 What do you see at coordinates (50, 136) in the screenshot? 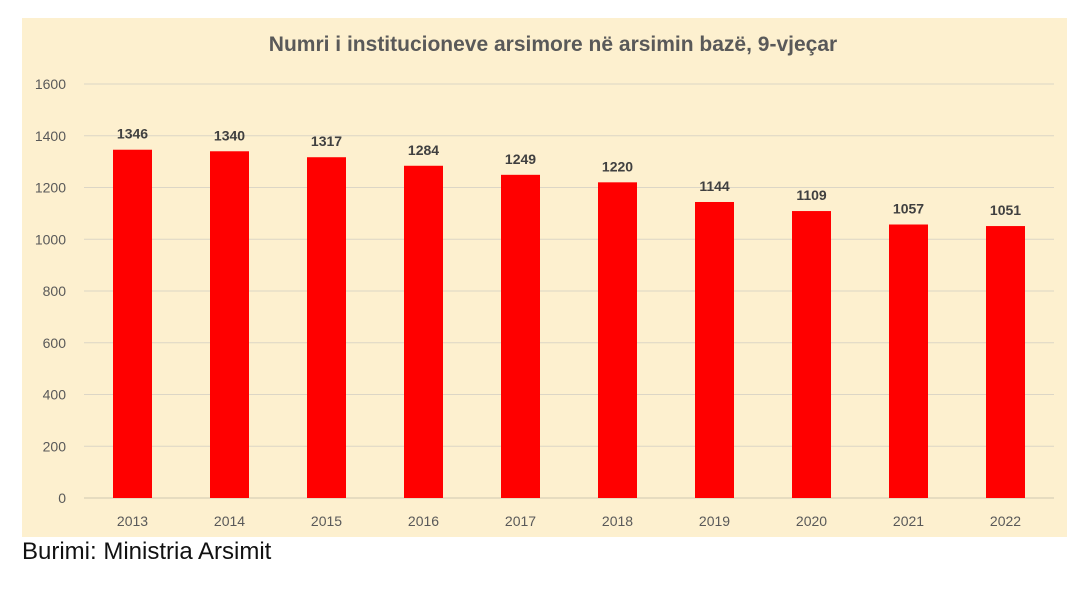
I see `y-tick-label: 1400` at bounding box center [50, 136].